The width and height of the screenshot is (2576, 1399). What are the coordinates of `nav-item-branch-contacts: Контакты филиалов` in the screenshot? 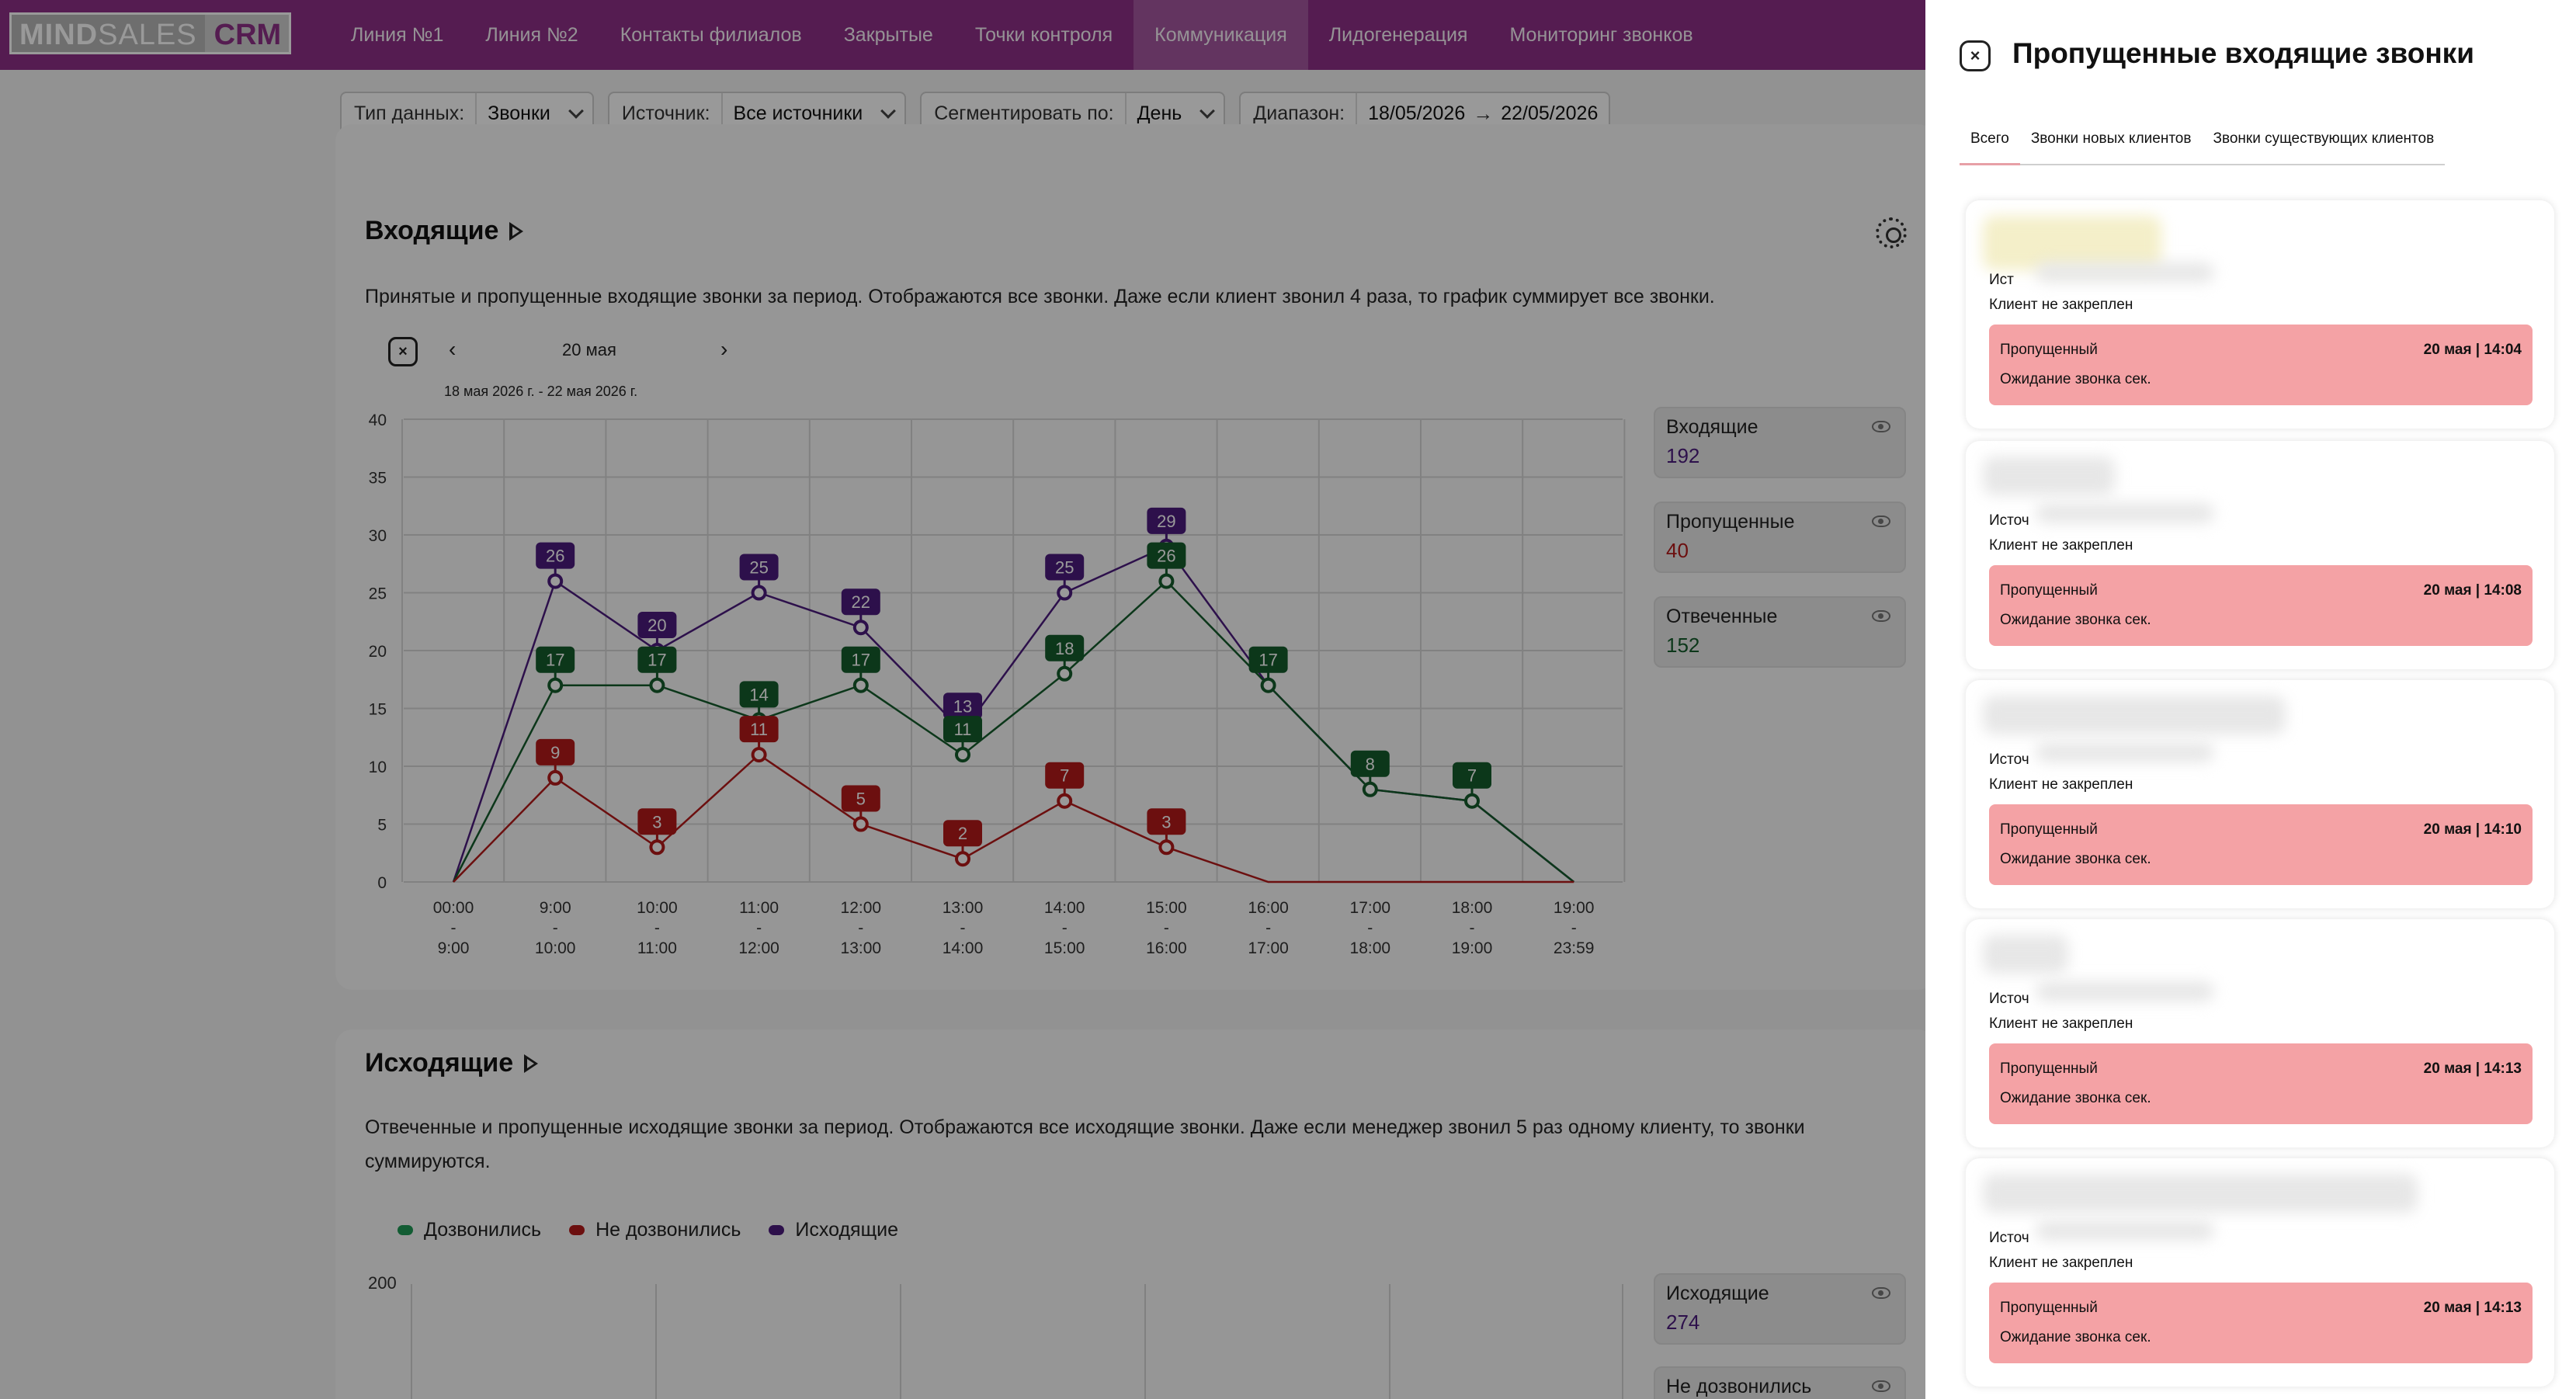 It's located at (711, 35).